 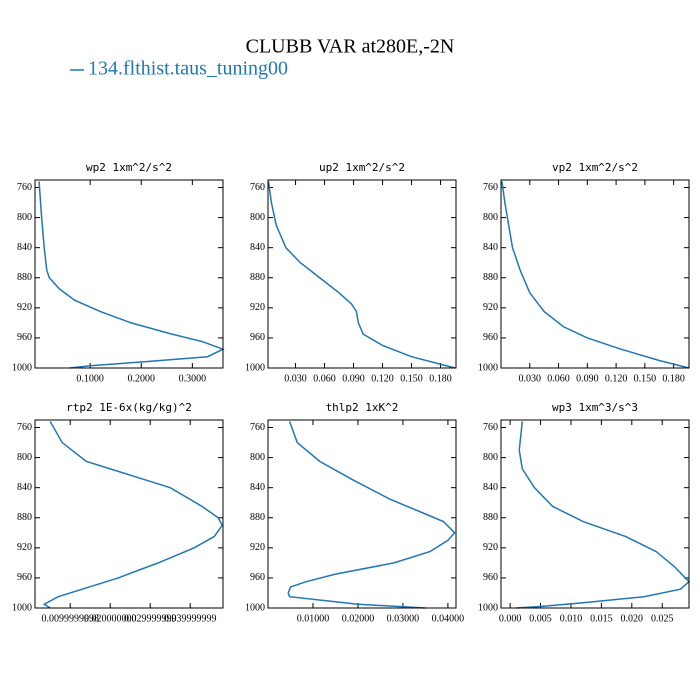 What do you see at coordinates (129, 167) in the screenshot?
I see `subplot-title: wp2 1xm^2/s^2` at bounding box center [129, 167].